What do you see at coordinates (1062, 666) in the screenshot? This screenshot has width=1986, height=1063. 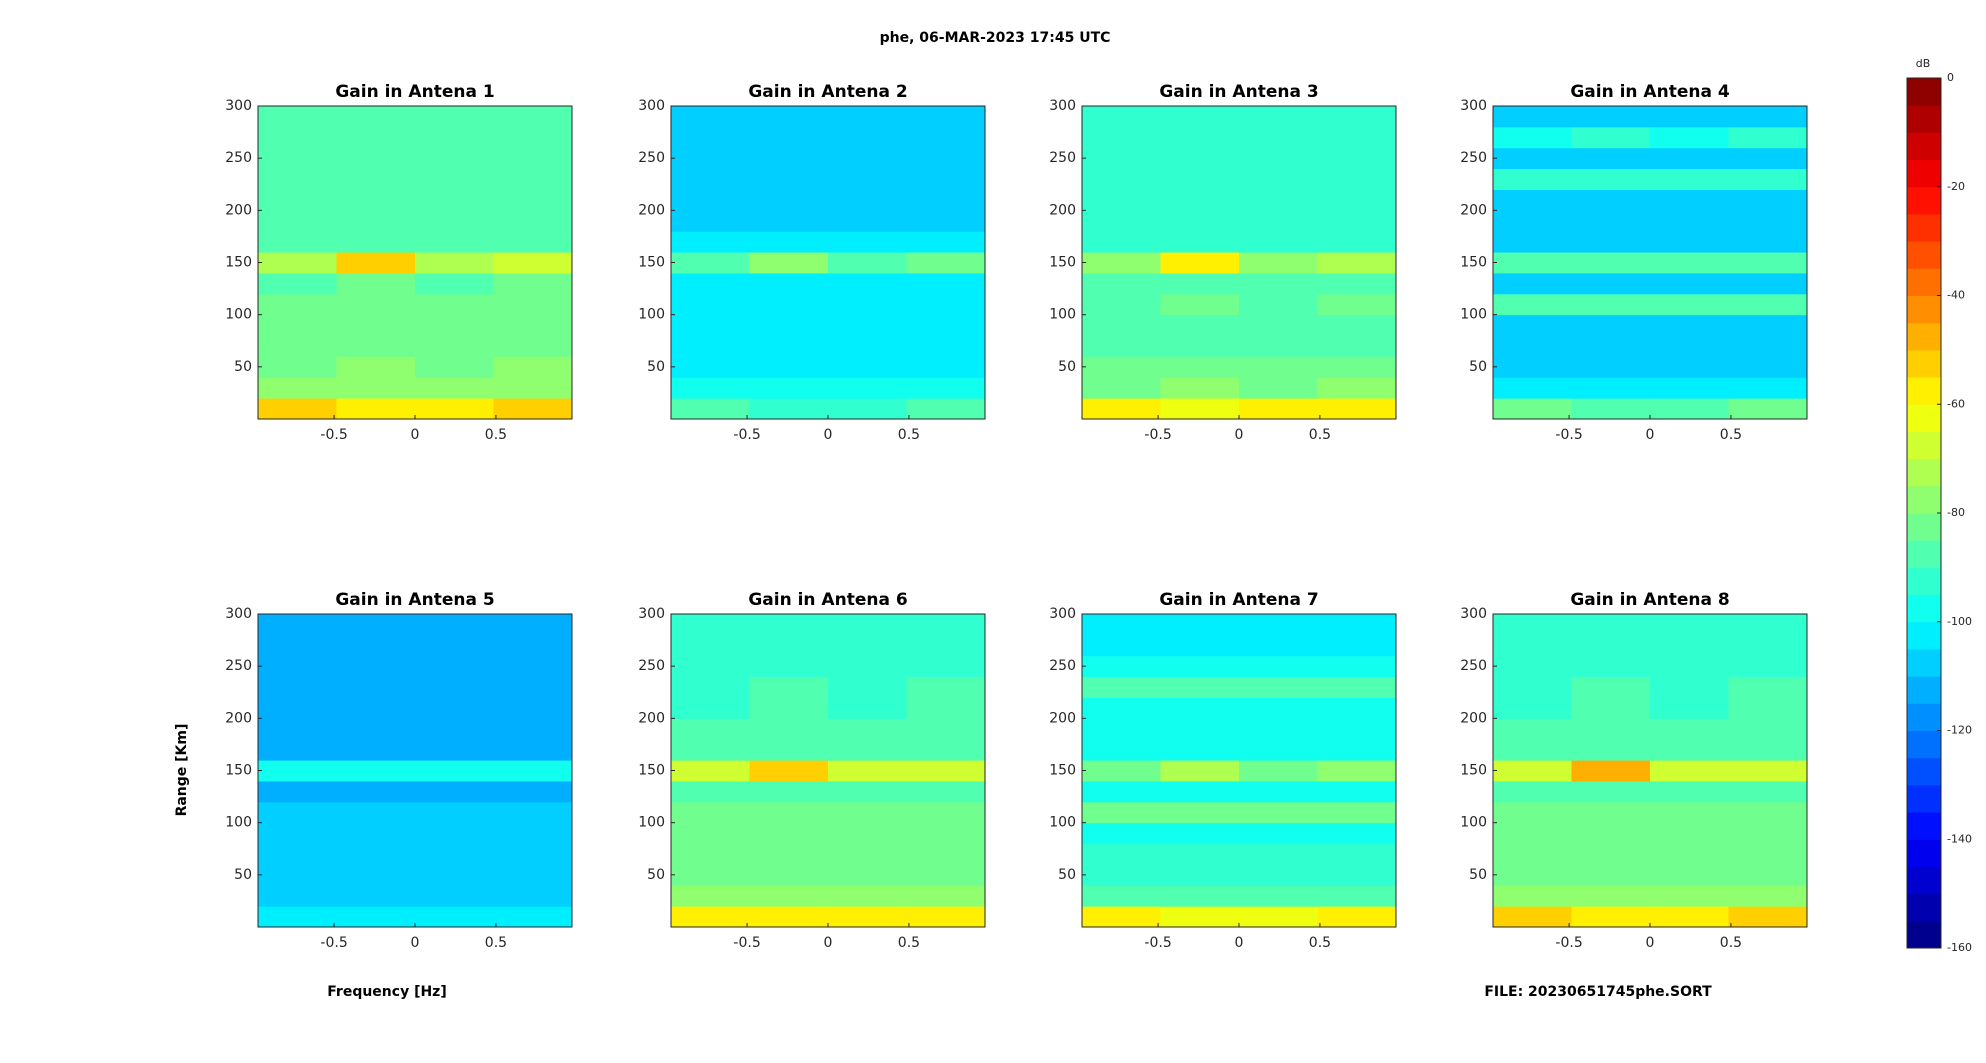 I see `y-tick-label: 250` at bounding box center [1062, 666].